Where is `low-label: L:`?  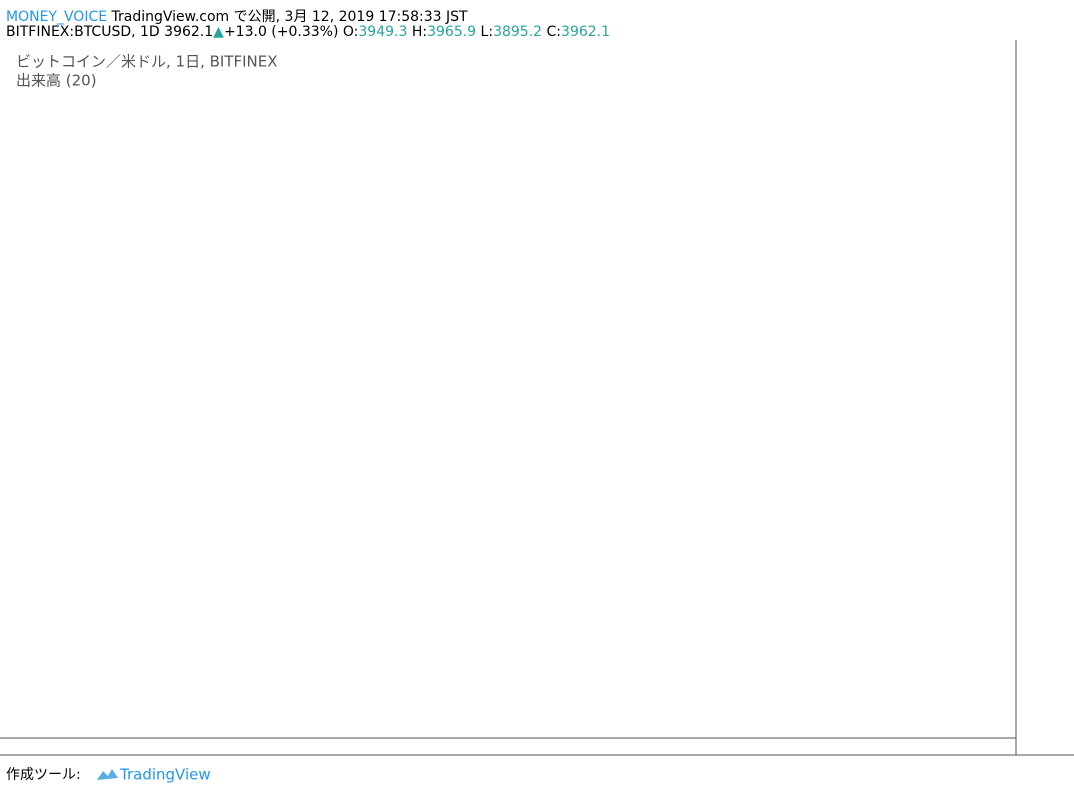
low-label: L: is located at coordinates (487, 32).